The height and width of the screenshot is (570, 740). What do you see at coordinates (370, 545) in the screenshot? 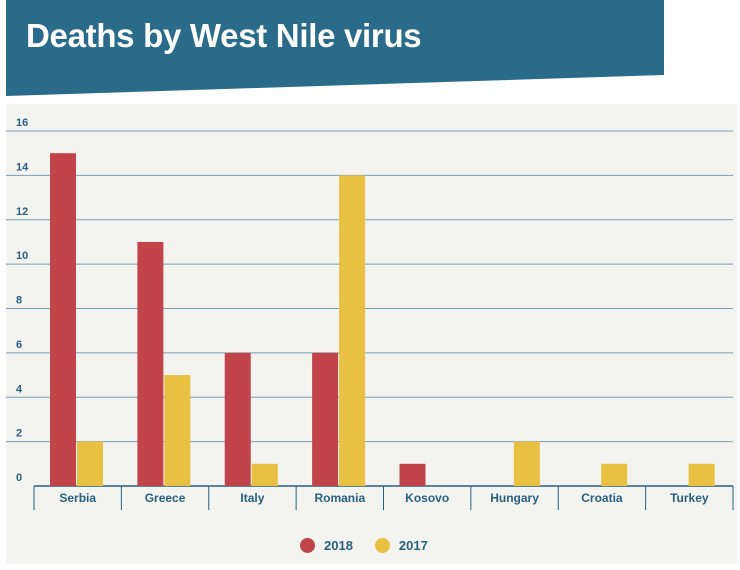
I see `chart-legend: 2018 2017` at bounding box center [370, 545].